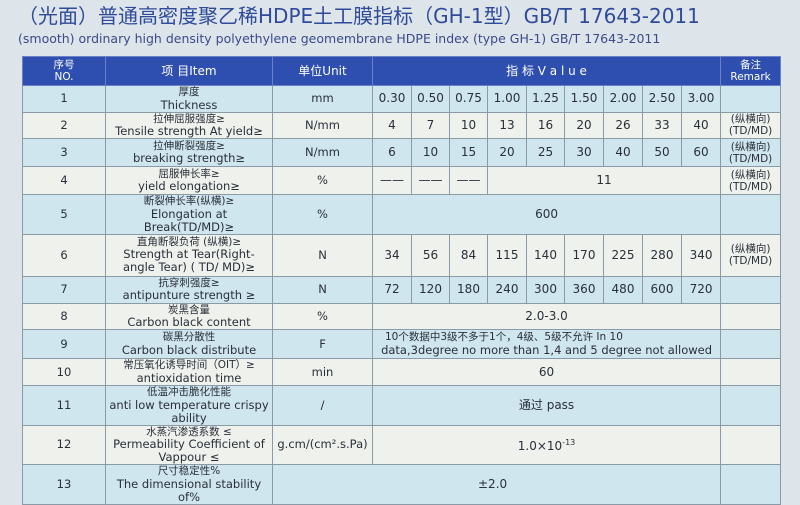  Describe the element at coordinates (623, 255) in the screenshot. I see `value-cell: 225` at that location.